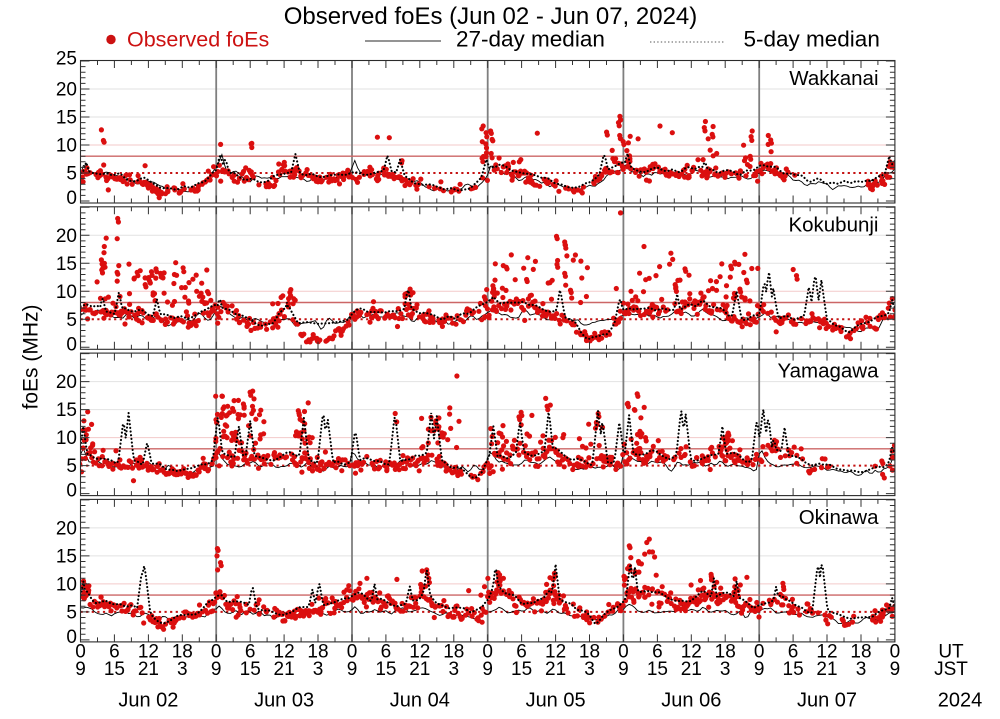  I want to click on svg-text: Jun 02, so click(148, 701).